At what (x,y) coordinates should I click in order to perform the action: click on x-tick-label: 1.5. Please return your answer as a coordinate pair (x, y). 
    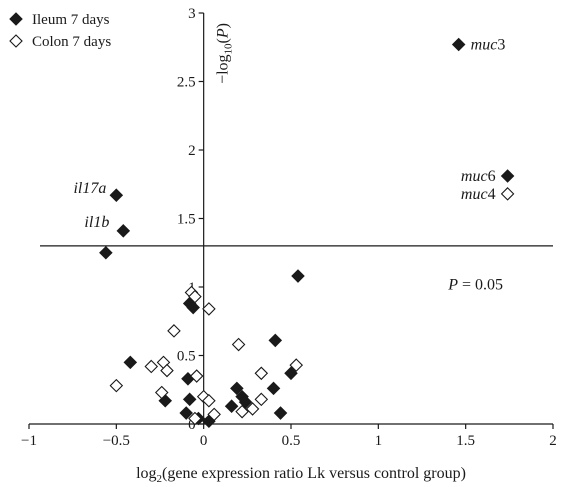
    Looking at the image, I should click on (465, 441).